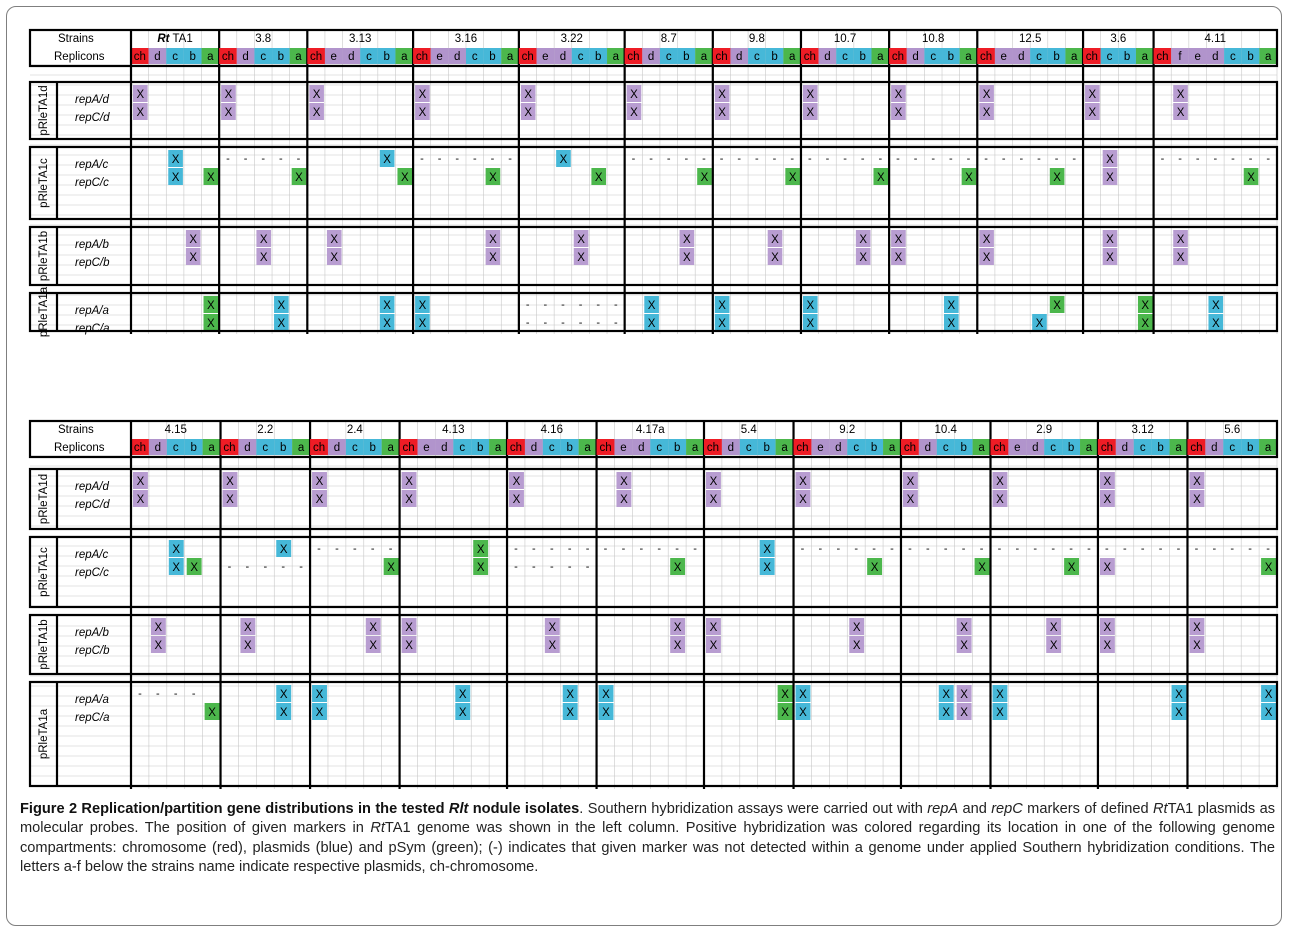 The width and height of the screenshot is (1290, 932). Describe the element at coordinates (245, 57) in the screenshot. I see `replicon-label: d` at that location.